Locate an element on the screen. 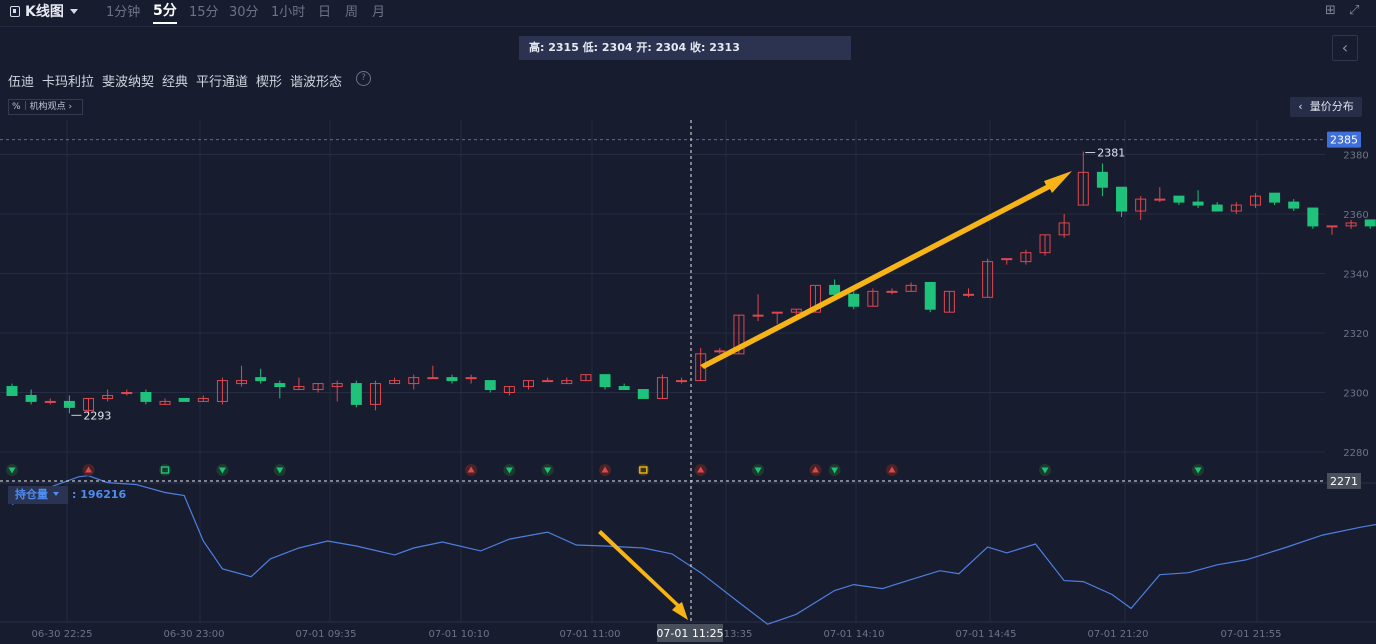 This screenshot has height=644, width=1376. tab-timeframe-15min: 15分 is located at coordinates (204, 12).